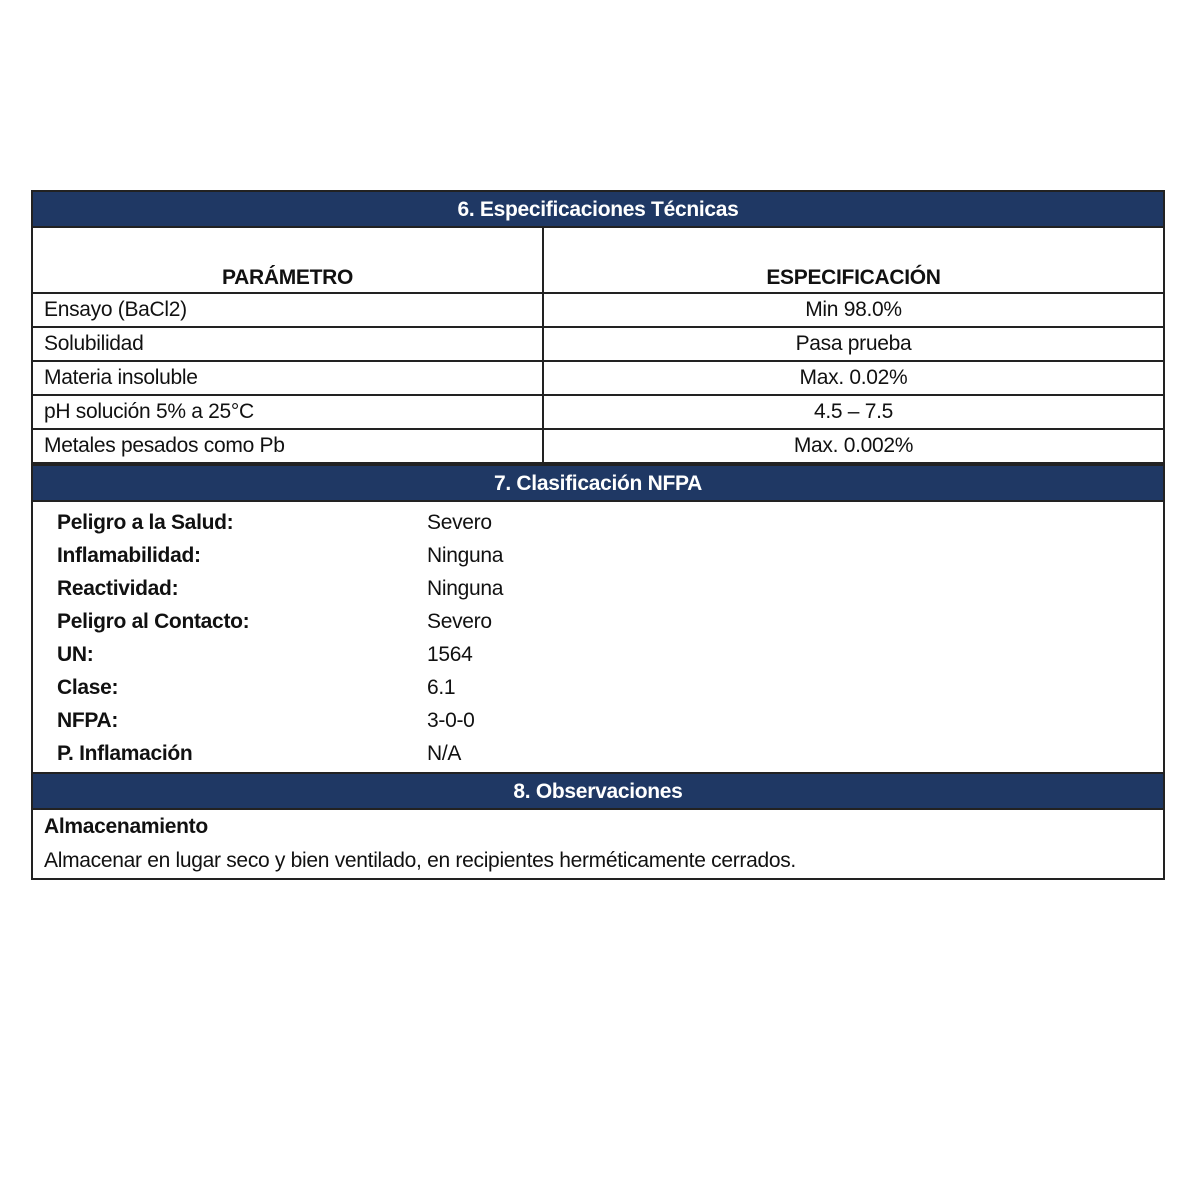  Describe the element at coordinates (598, 687) in the screenshot. I see `list-item: Clase: 6.1` at that location.